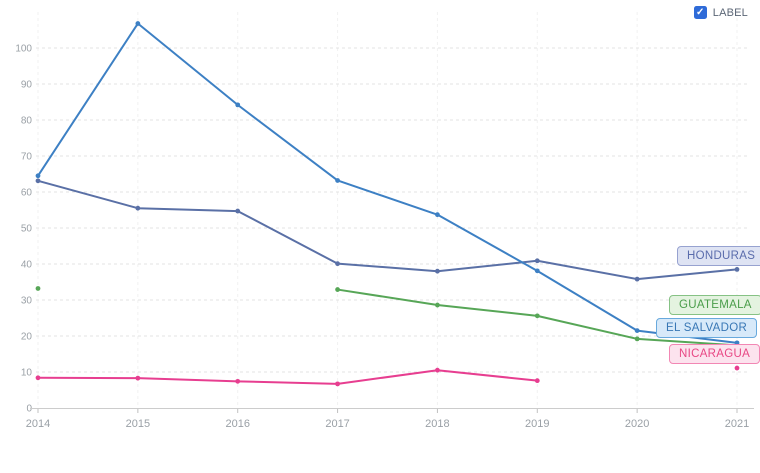  What do you see at coordinates (27, 85) in the screenshot?
I see `y-axis-tick-label: 90` at bounding box center [27, 85].